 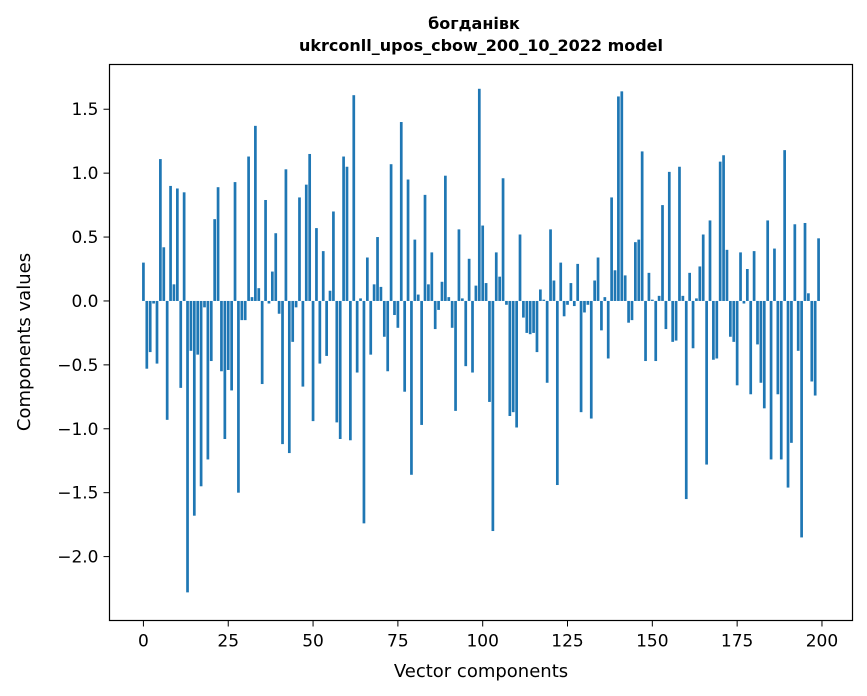 I want to click on y-tick-label: −1.5, so click(x=77, y=494).